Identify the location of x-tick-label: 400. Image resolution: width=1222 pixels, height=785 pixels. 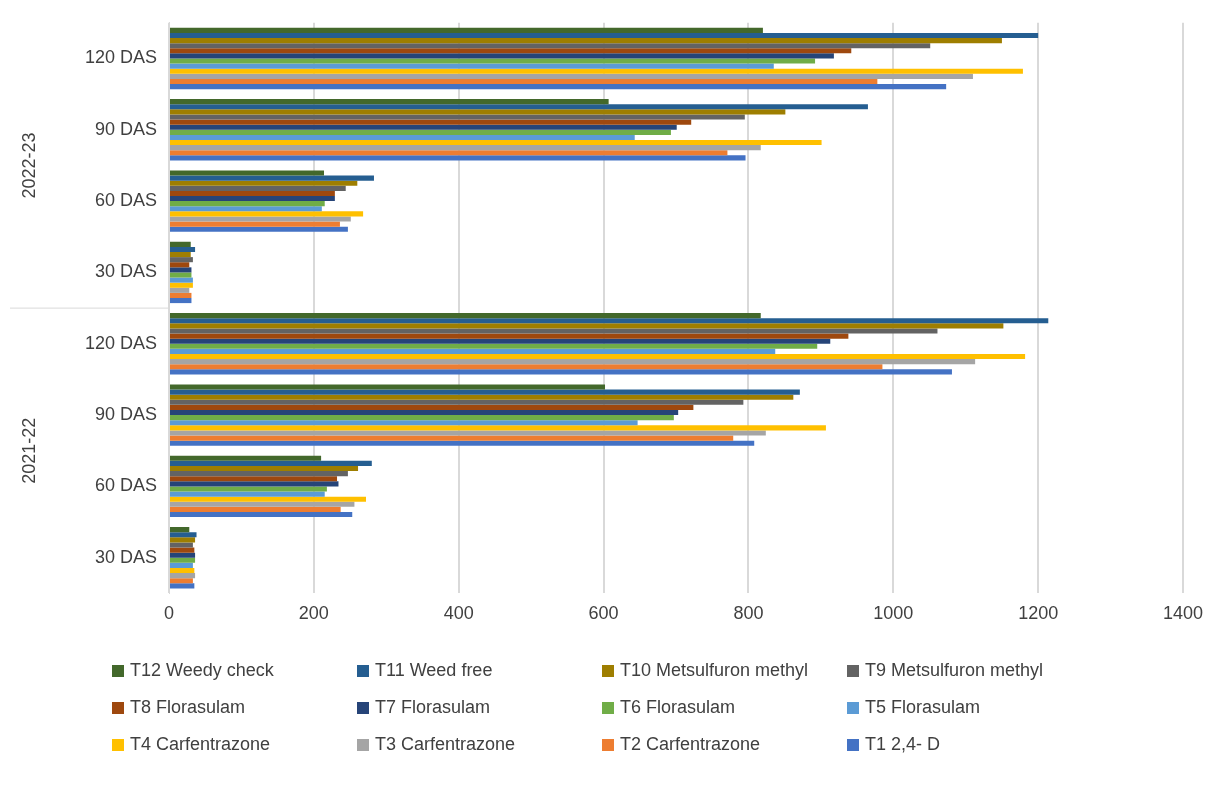
(458, 613).